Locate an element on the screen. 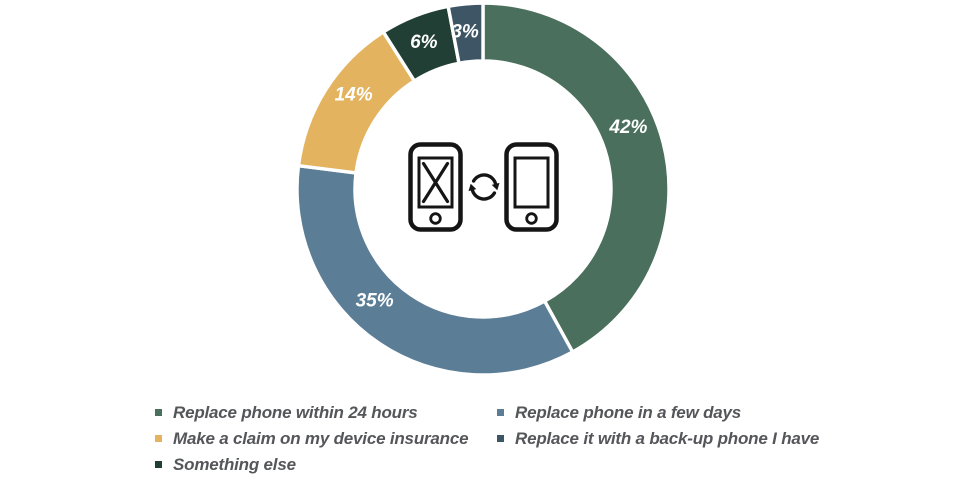 This screenshot has height=479, width=966. legend-item: Replace phone within 24 hours is located at coordinates (326, 412).